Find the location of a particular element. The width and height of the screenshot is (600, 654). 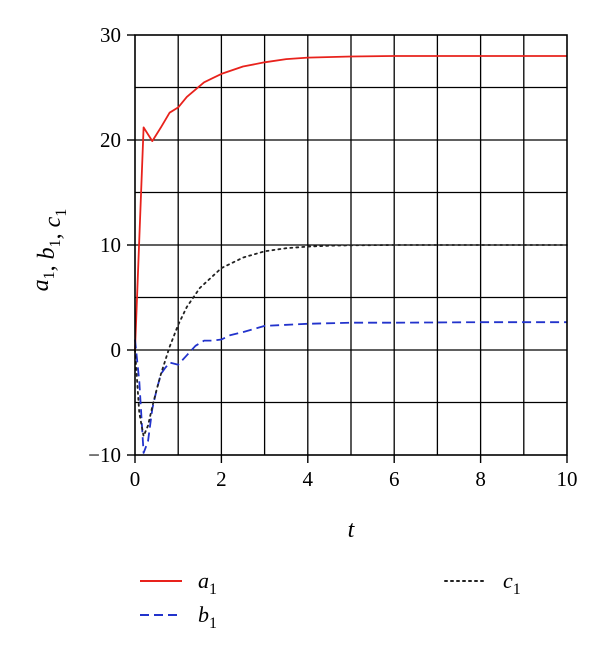

y-axis-title: a1, b1, c1 is located at coordinates (49, 250).